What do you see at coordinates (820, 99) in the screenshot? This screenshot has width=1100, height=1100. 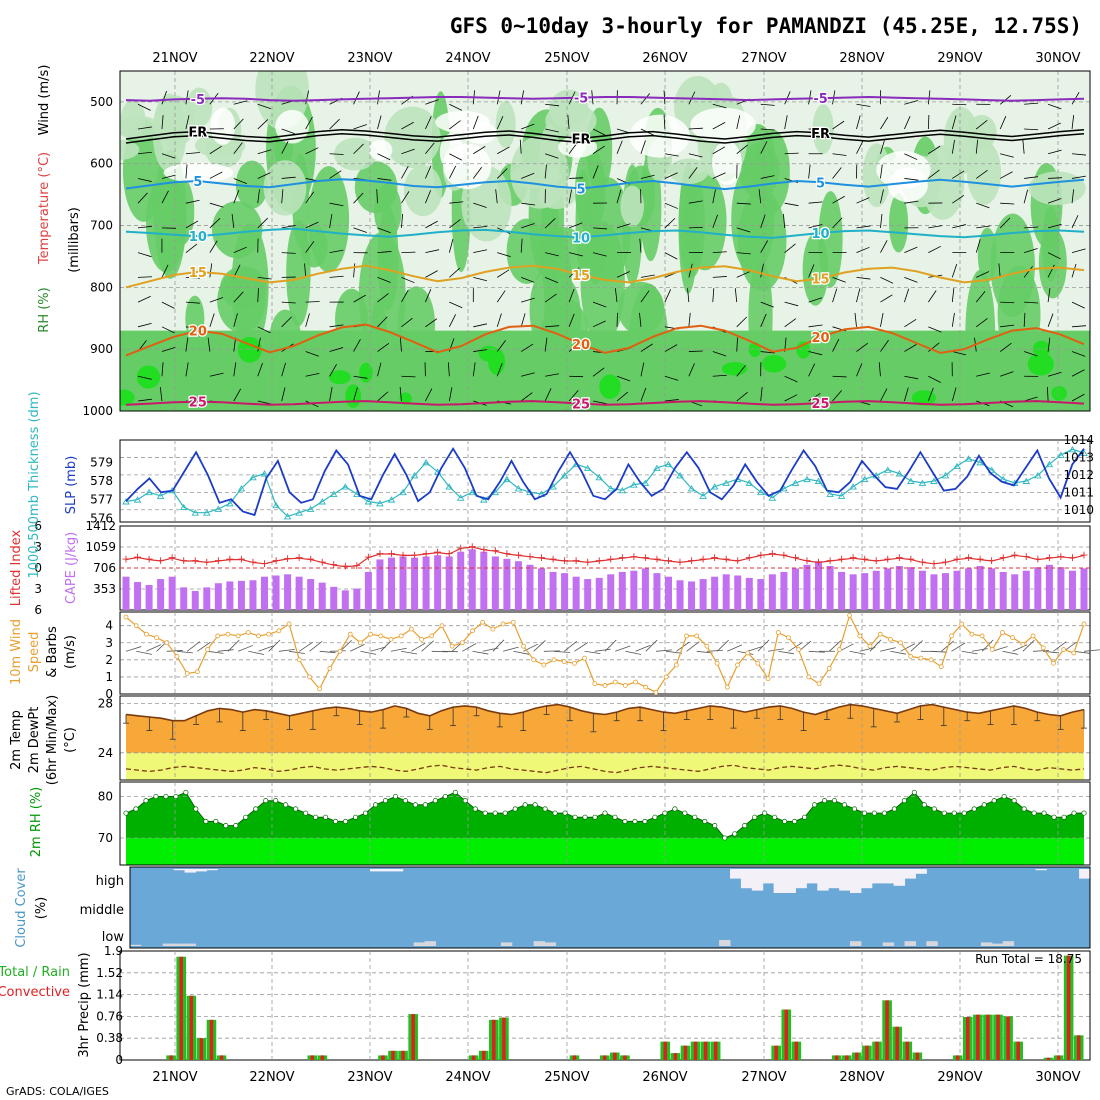 I see `isotherm-label: -5` at bounding box center [820, 99].